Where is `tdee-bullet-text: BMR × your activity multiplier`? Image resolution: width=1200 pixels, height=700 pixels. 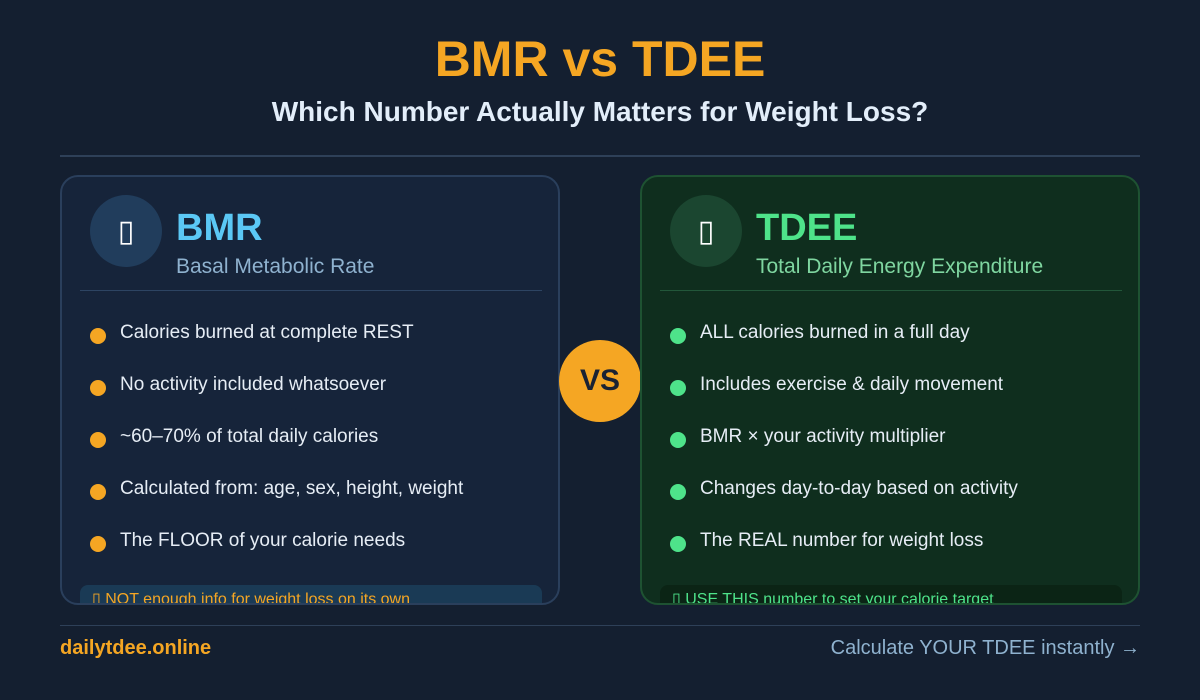 tdee-bullet-text: BMR × your activity multiplier is located at coordinates (823, 436).